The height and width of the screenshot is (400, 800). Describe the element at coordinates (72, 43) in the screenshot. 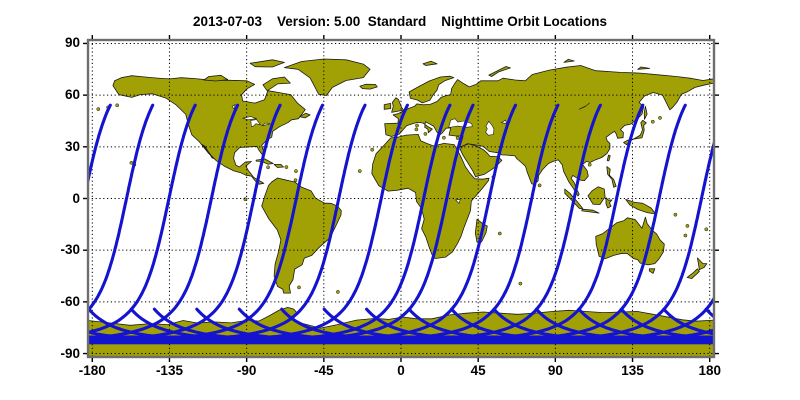

I see `y-tick-label: 90` at that location.